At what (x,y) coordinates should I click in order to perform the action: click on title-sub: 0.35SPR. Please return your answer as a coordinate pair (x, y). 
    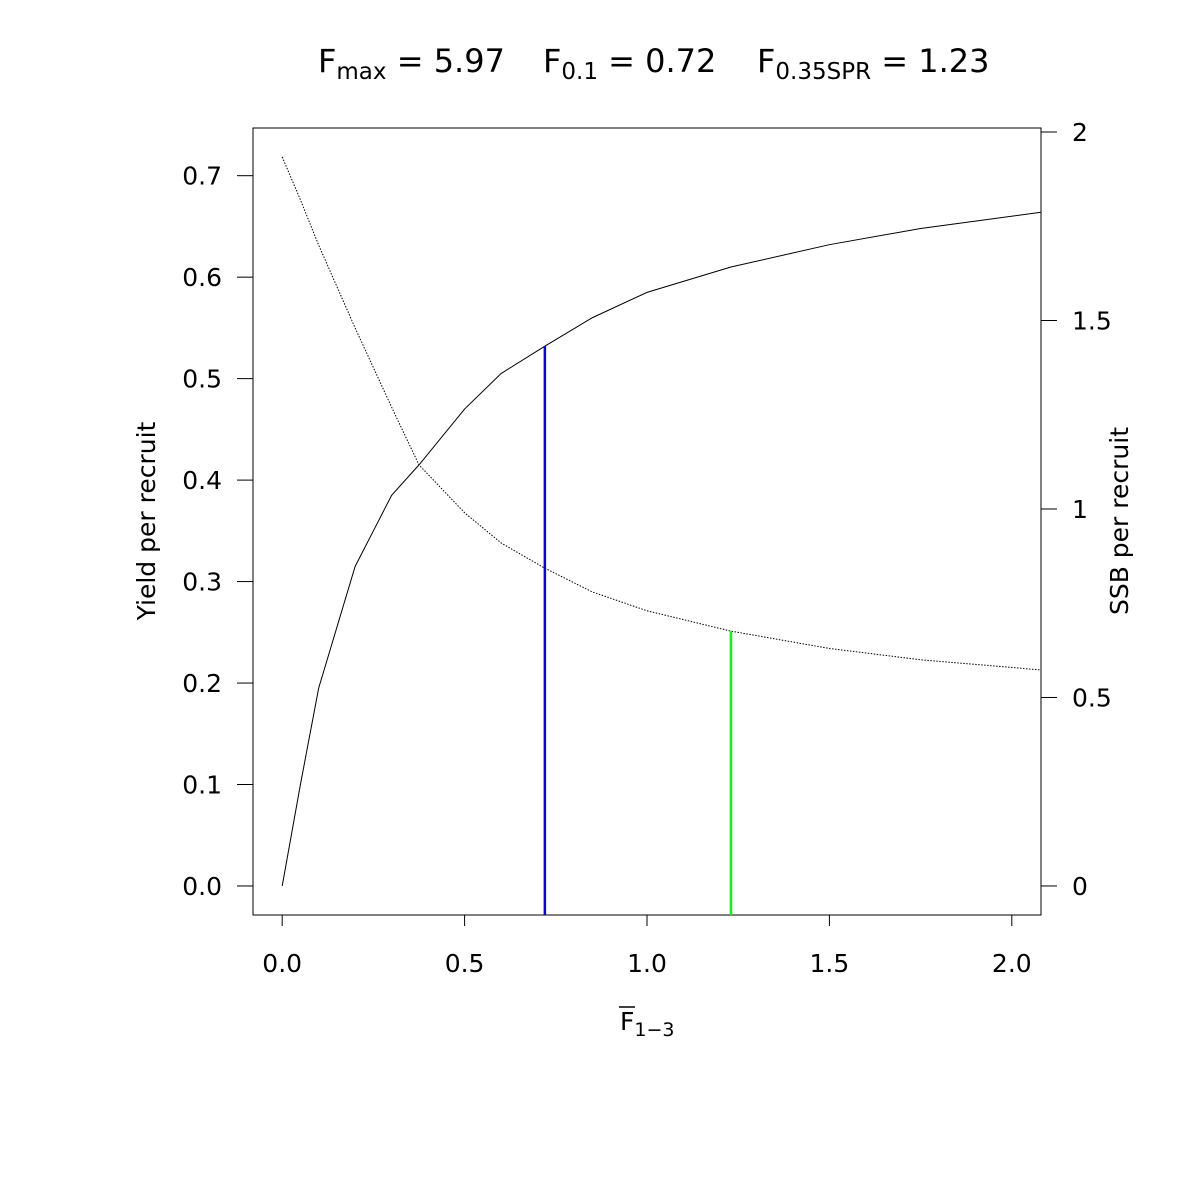
    Looking at the image, I should click on (823, 72).